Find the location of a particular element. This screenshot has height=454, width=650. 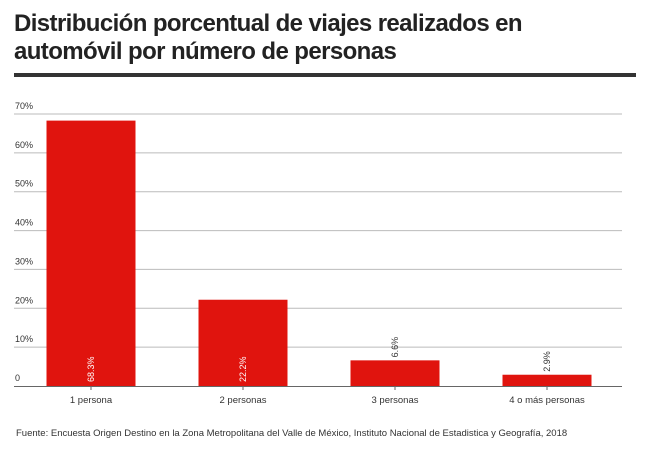

y-tick-label: 30% is located at coordinates (24, 261).